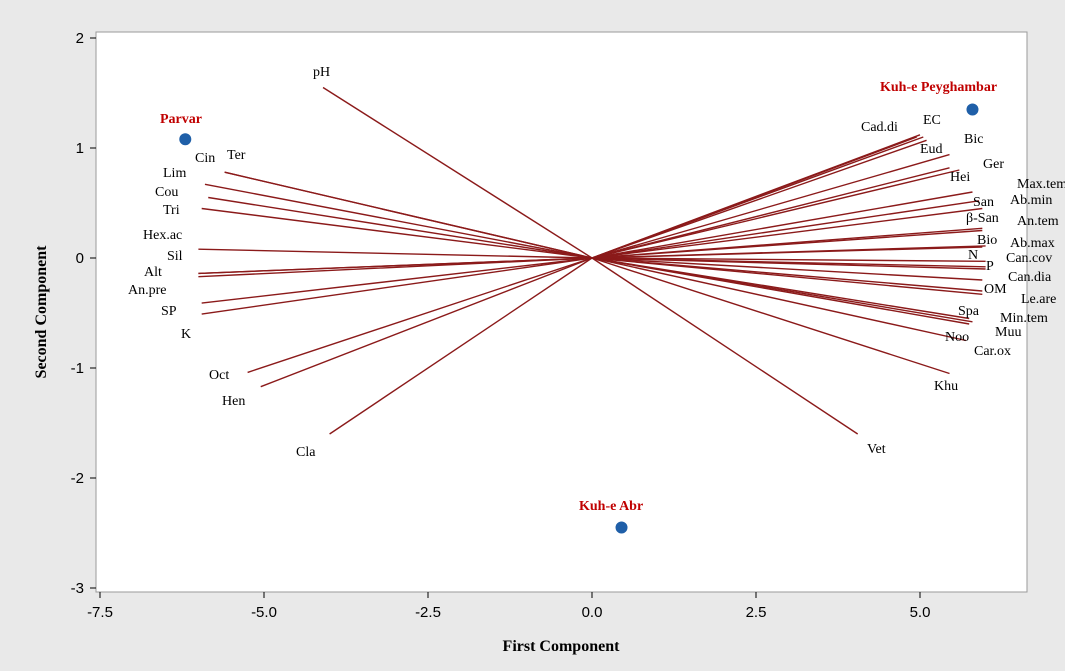 The image size is (1065, 671). I want to click on y-axis-title: Second Component, so click(41, 312).